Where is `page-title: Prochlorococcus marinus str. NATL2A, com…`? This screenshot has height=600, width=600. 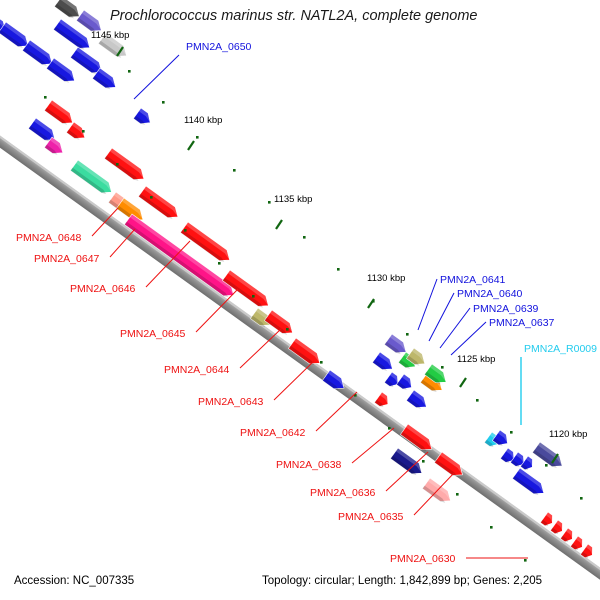 page-title: Prochlorococcus marinus str. NATL2A, com… is located at coordinates (293, 16).